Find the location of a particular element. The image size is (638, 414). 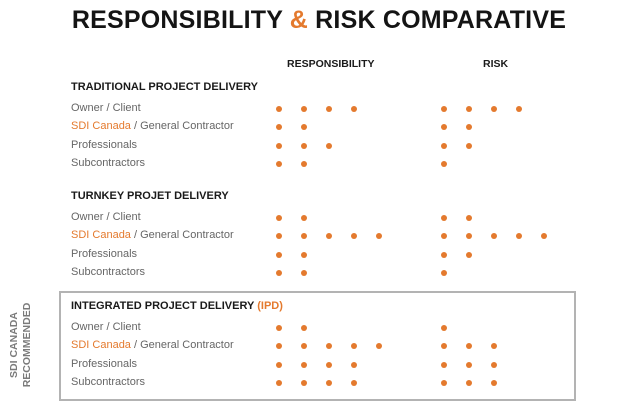

section-title: INTEGRATED PROJECT DELIVERY (IPD) is located at coordinates (177, 306).